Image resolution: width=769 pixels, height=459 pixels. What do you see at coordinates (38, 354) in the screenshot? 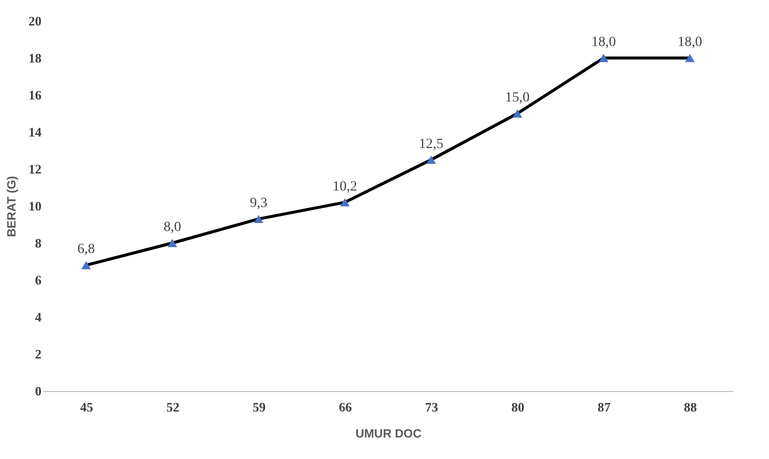
I see `y-tick-label: 2` at bounding box center [38, 354].